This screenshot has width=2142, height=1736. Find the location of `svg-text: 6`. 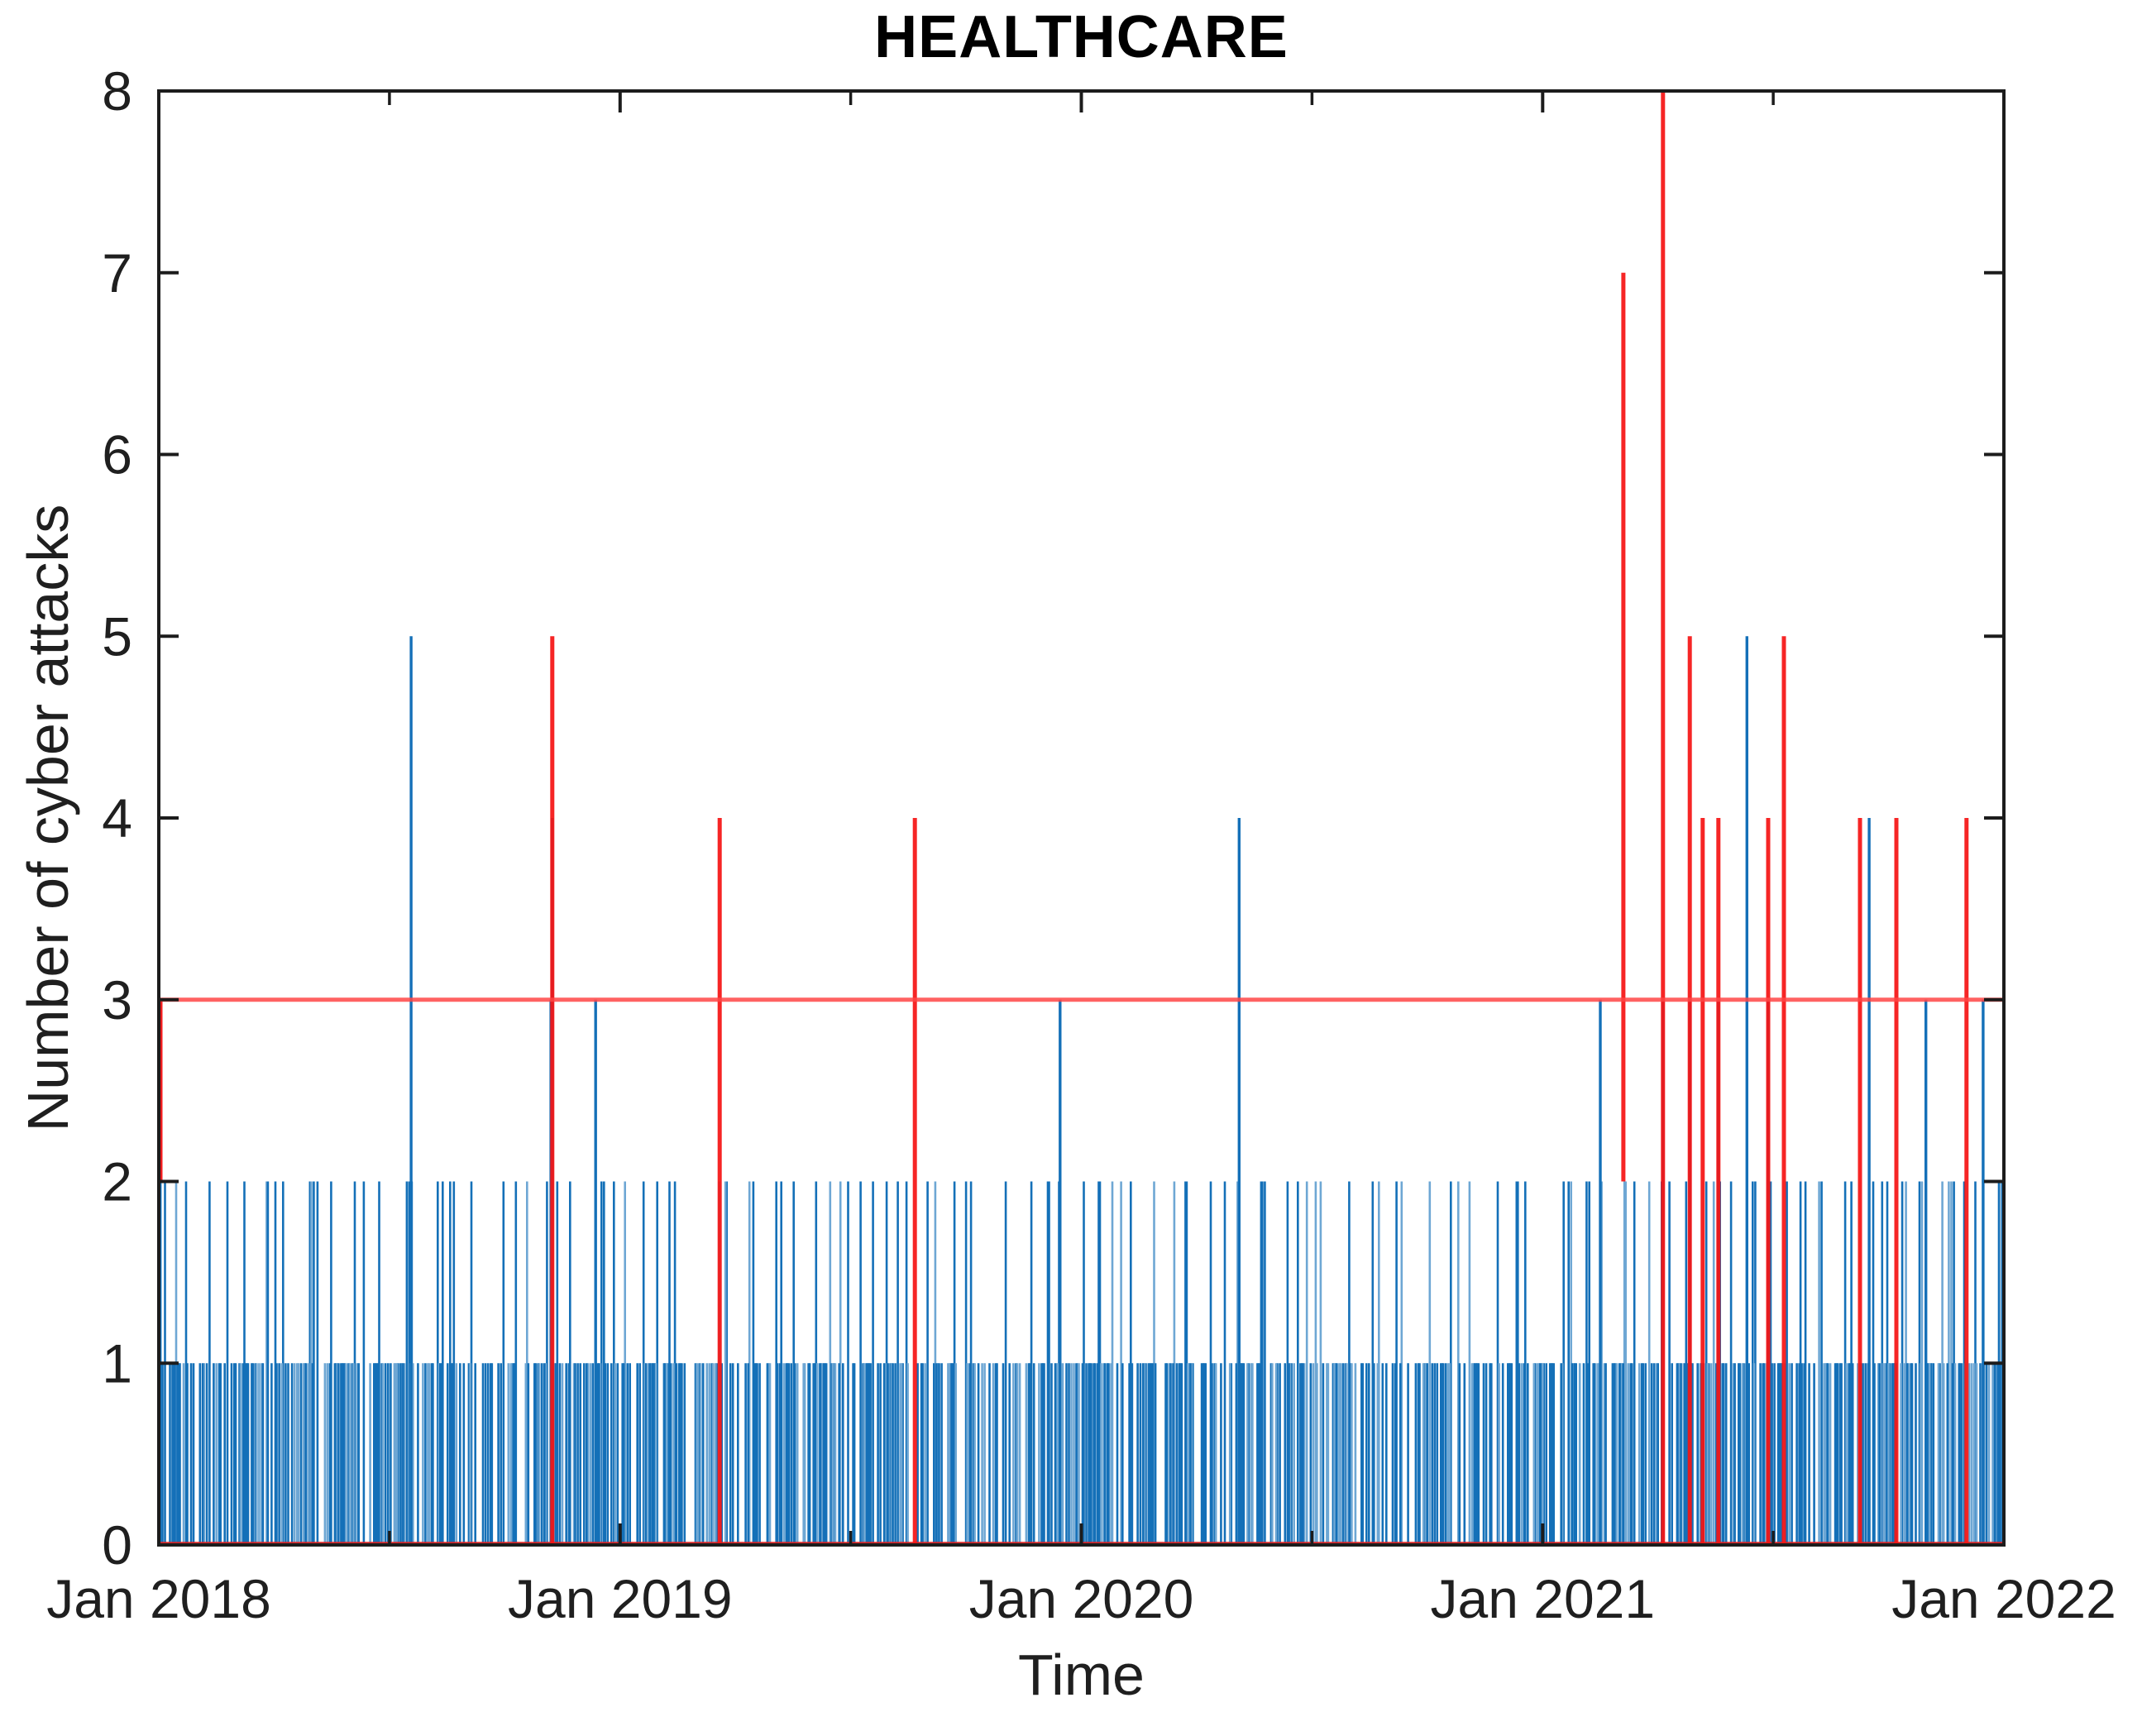

svg-text: 6 is located at coordinates (117, 454).